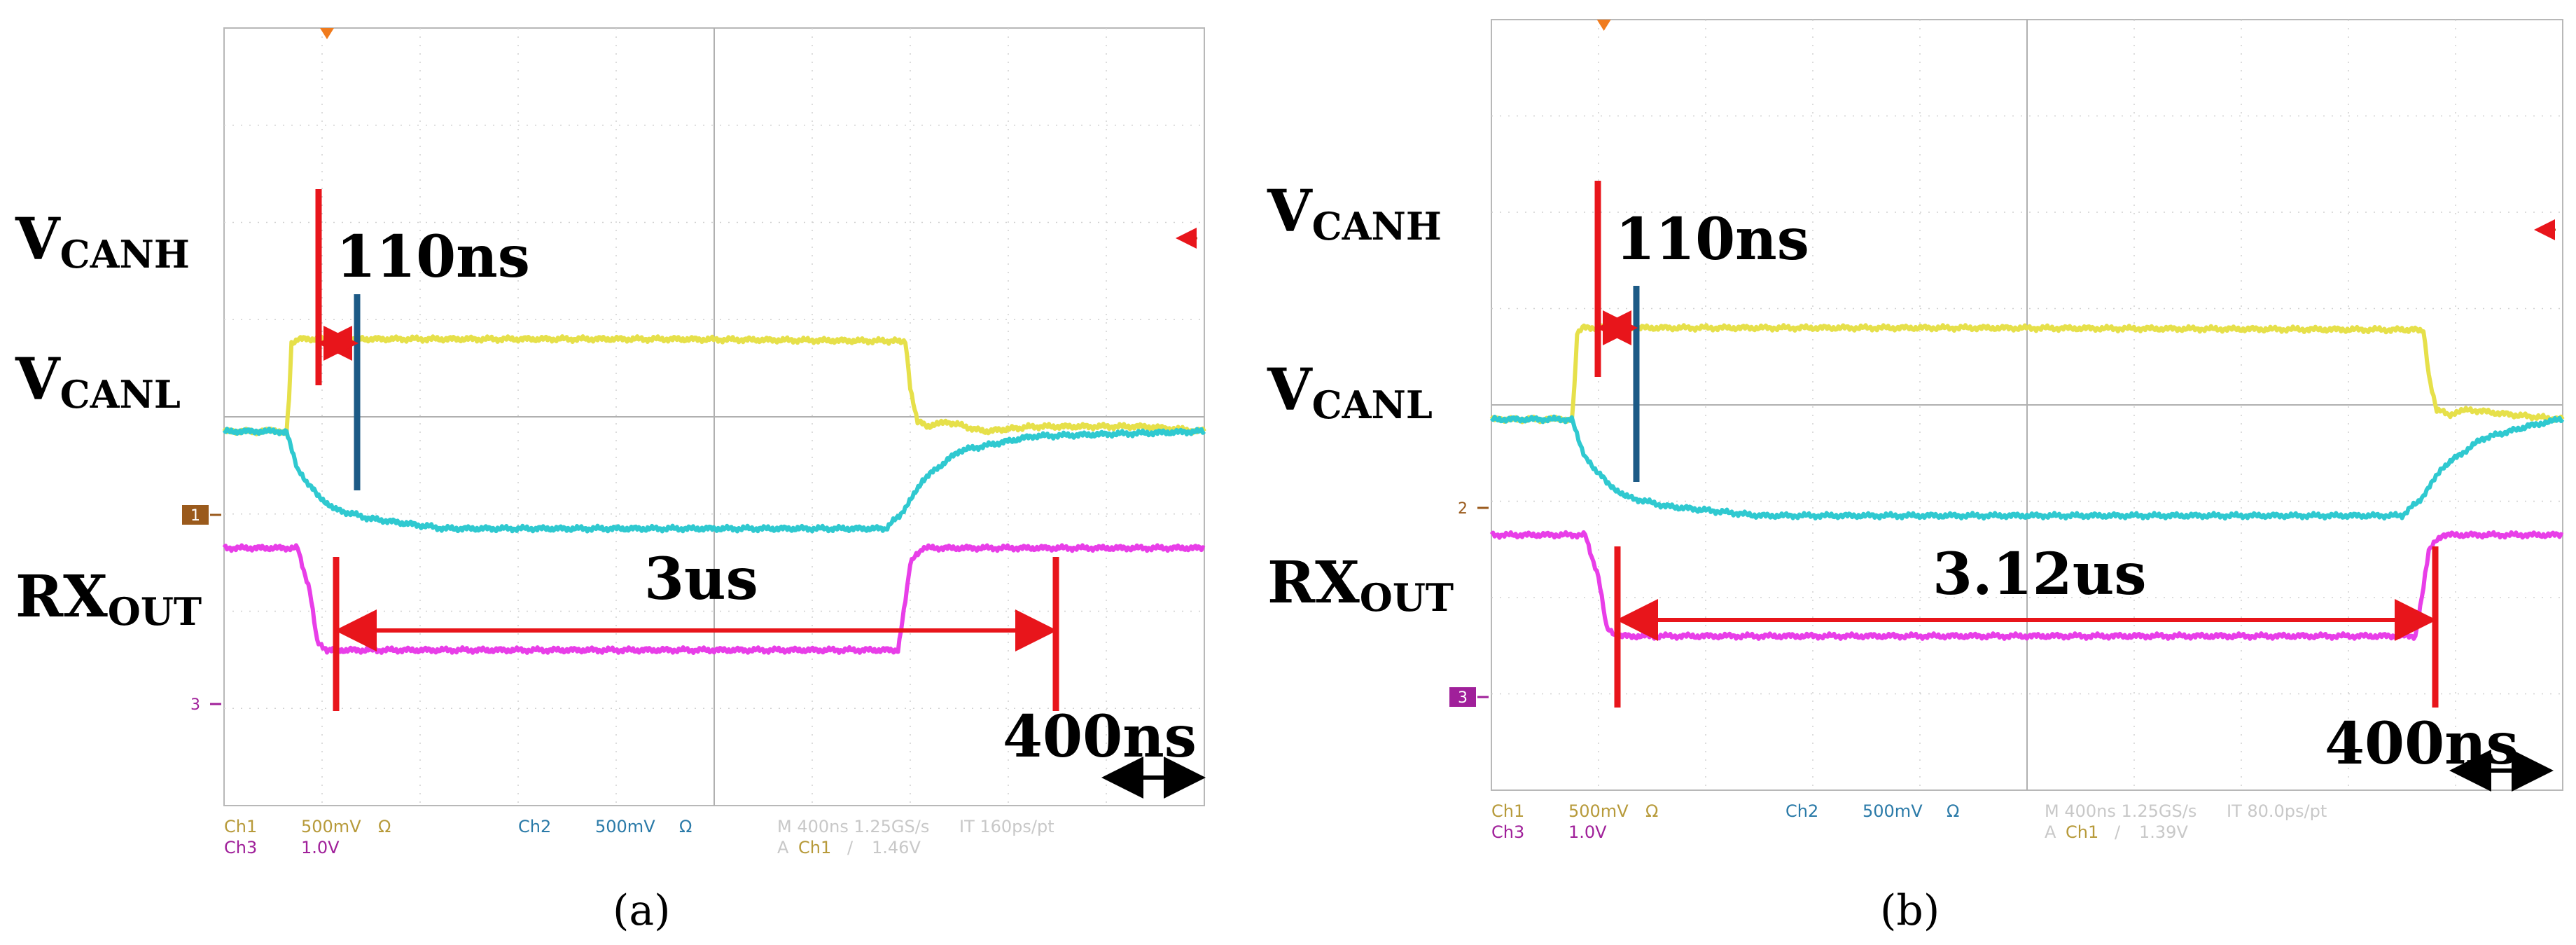 The width and height of the screenshot is (2576, 945). What do you see at coordinates (642, 910) in the screenshot?
I see `subfigure-label: (a)` at bounding box center [642, 910].